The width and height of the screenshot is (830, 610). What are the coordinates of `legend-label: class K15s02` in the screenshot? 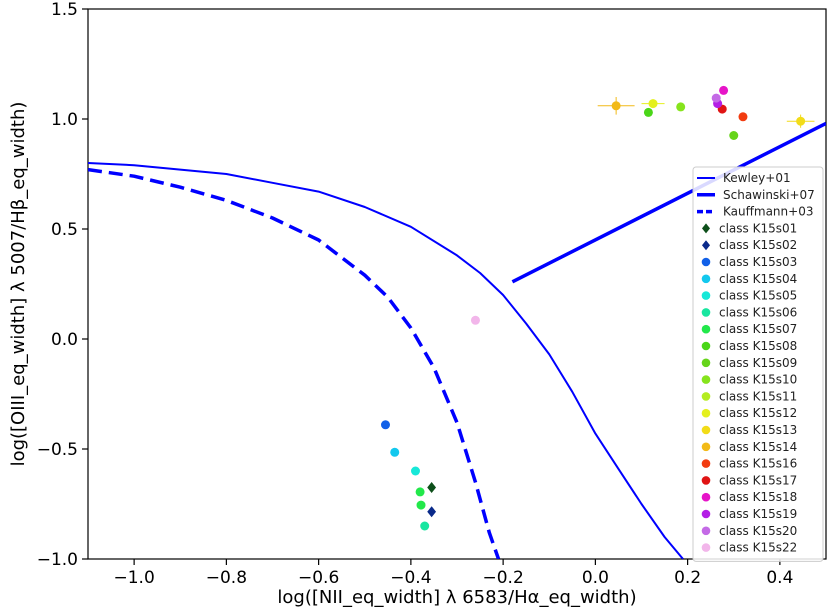 It's located at (758, 245).